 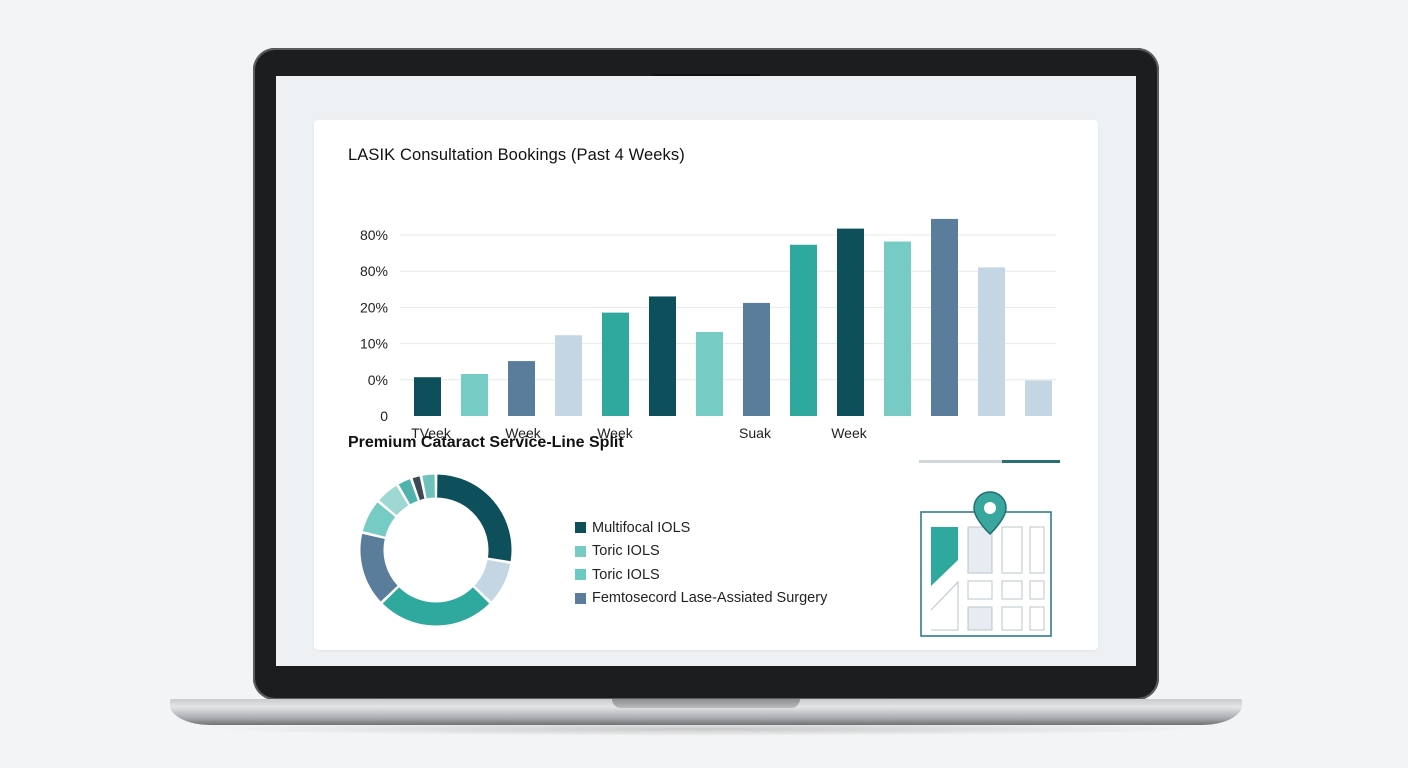 I want to click on y-tick-label: 20%, so click(x=374, y=307).